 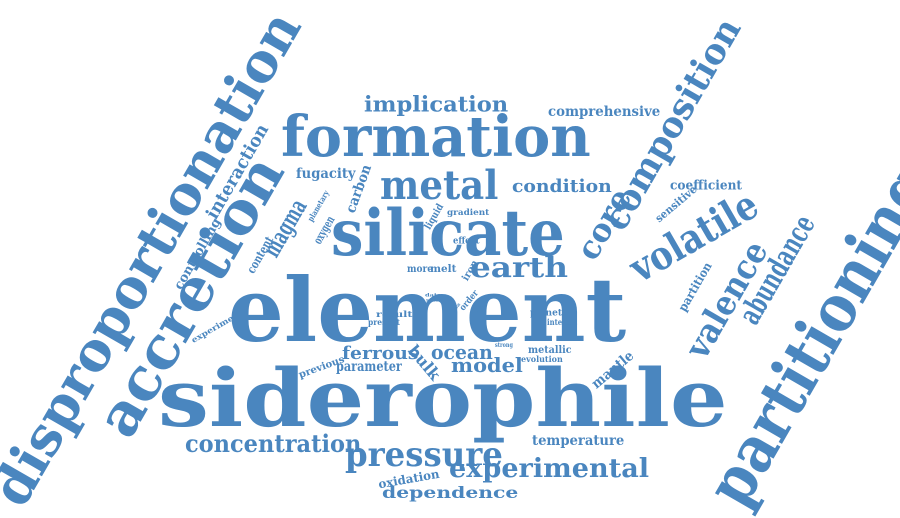 What do you see at coordinates (486, 365) in the screenshot?
I see `word-model: model` at bounding box center [486, 365].